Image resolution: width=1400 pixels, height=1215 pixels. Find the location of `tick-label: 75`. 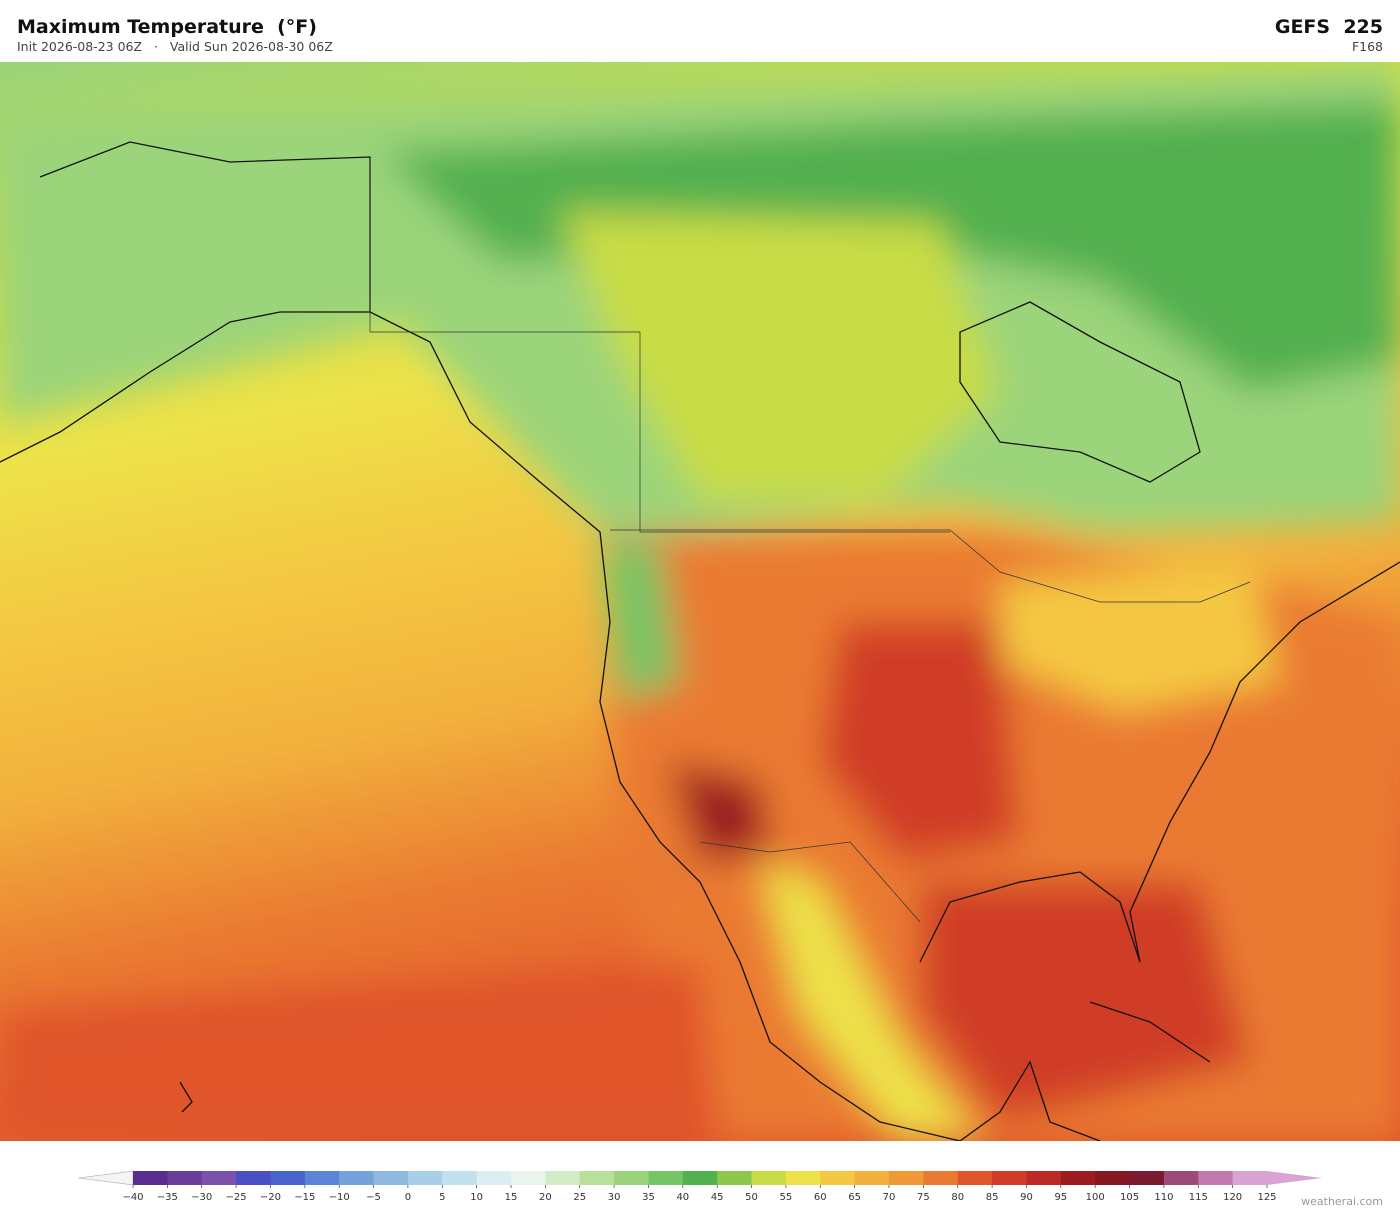

tick-label: 75 is located at coordinates (923, 1197).